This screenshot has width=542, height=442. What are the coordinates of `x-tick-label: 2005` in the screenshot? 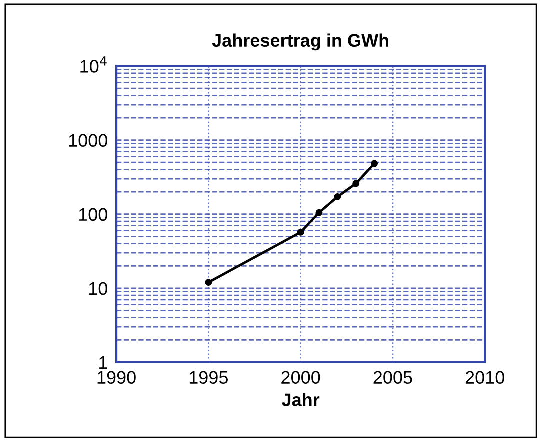 It's located at (393, 377).